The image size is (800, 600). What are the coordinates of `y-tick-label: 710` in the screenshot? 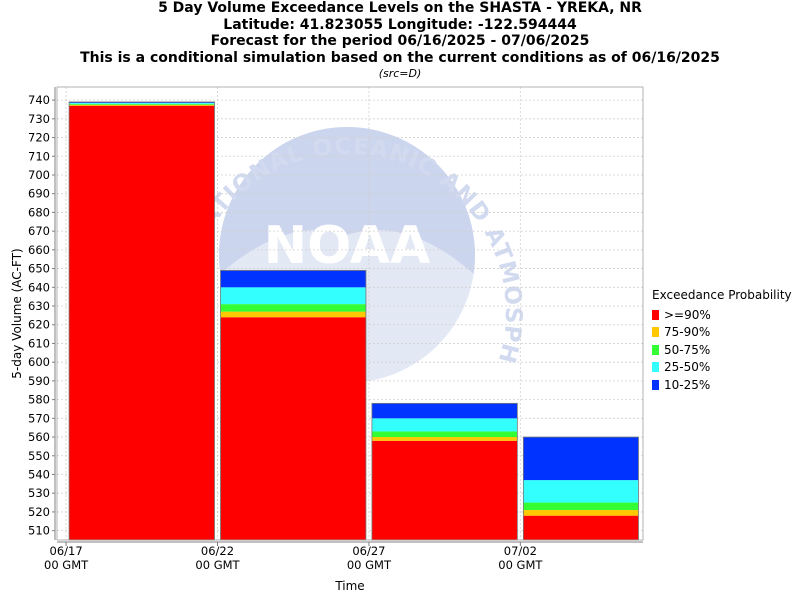 It's located at (39, 156).